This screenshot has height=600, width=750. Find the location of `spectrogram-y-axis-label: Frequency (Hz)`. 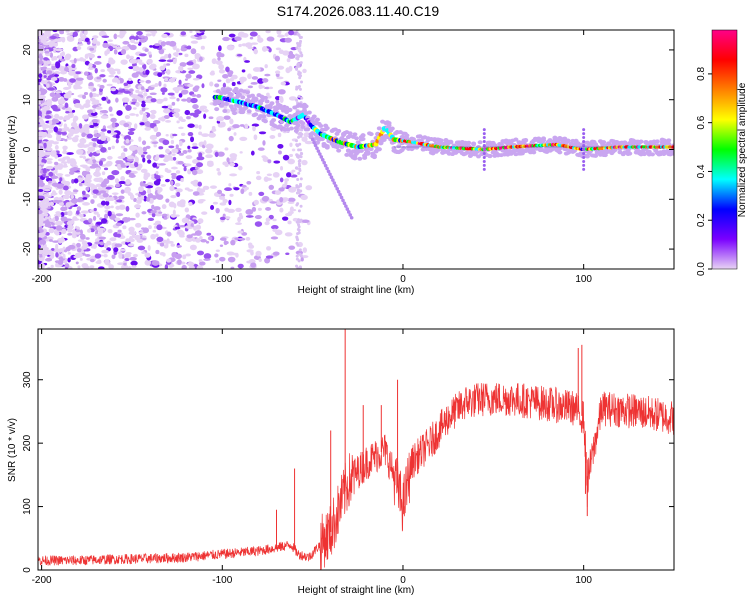

spectrogram-y-axis-label: Frequency (Hz) is located at coordinates (12, 150).